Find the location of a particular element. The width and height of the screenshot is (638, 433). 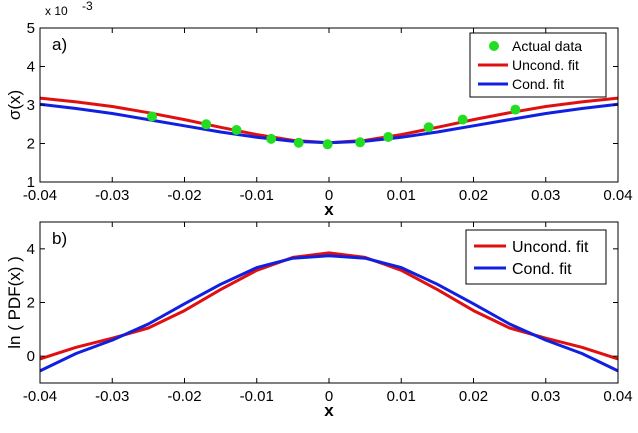

legend: Actual data Uncond. fit Cond. fit is located at coordinates (538, 65).